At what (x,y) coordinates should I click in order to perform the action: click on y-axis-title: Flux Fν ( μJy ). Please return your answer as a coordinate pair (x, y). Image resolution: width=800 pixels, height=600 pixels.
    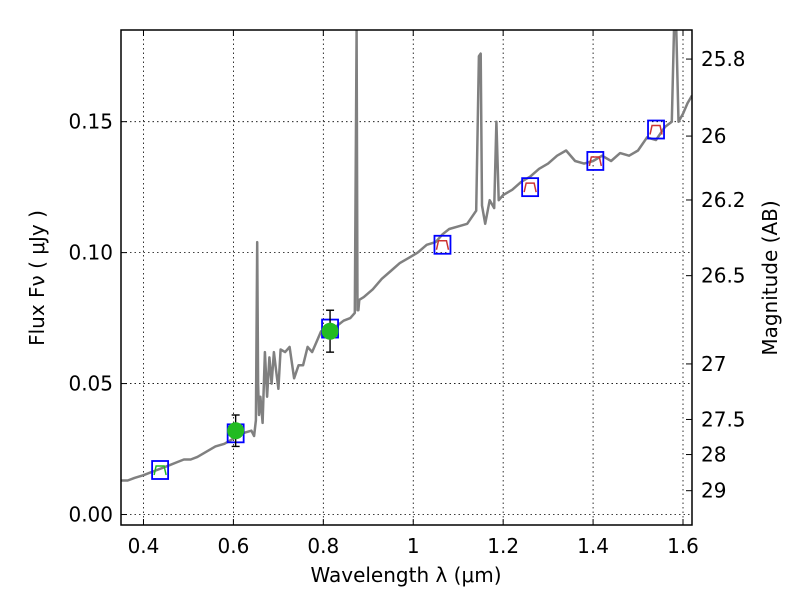
    Looking at the image, I should click on (37, 278).